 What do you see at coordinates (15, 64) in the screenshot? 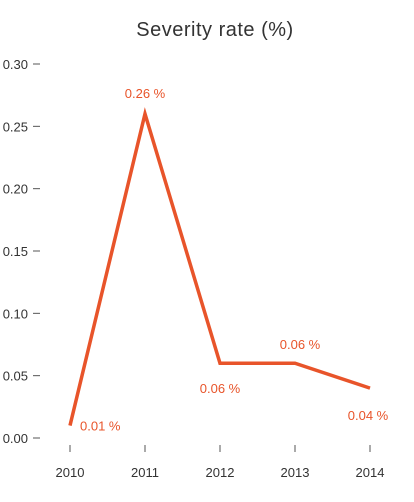
I see `y-tick-label: 0.30` at bounding box center [15, 64].